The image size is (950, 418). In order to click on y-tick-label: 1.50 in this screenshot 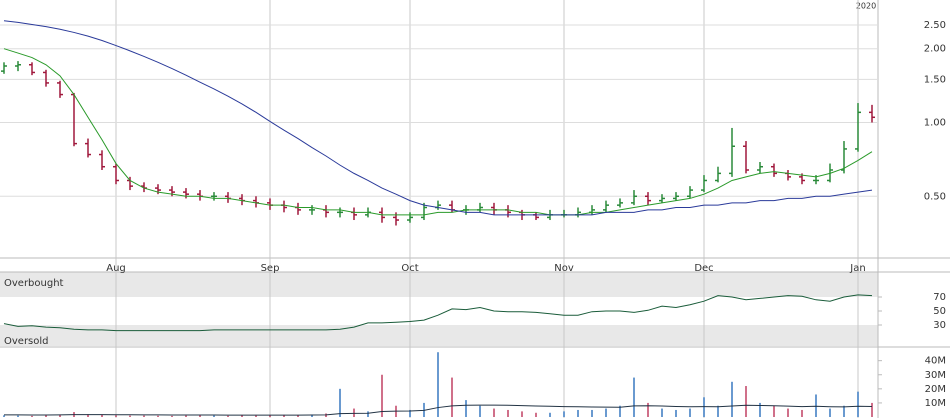, I will do `click(935, 79)`.